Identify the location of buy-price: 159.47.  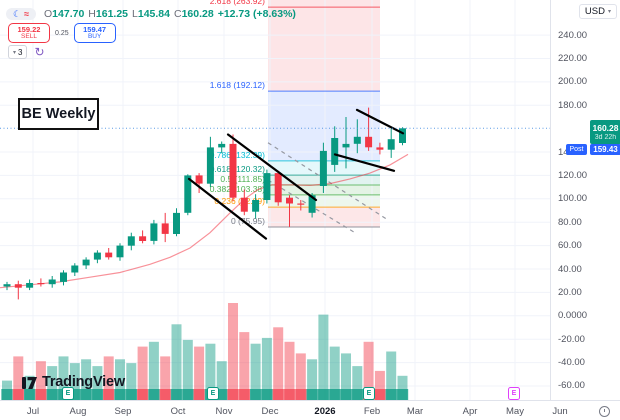
(95, 29).